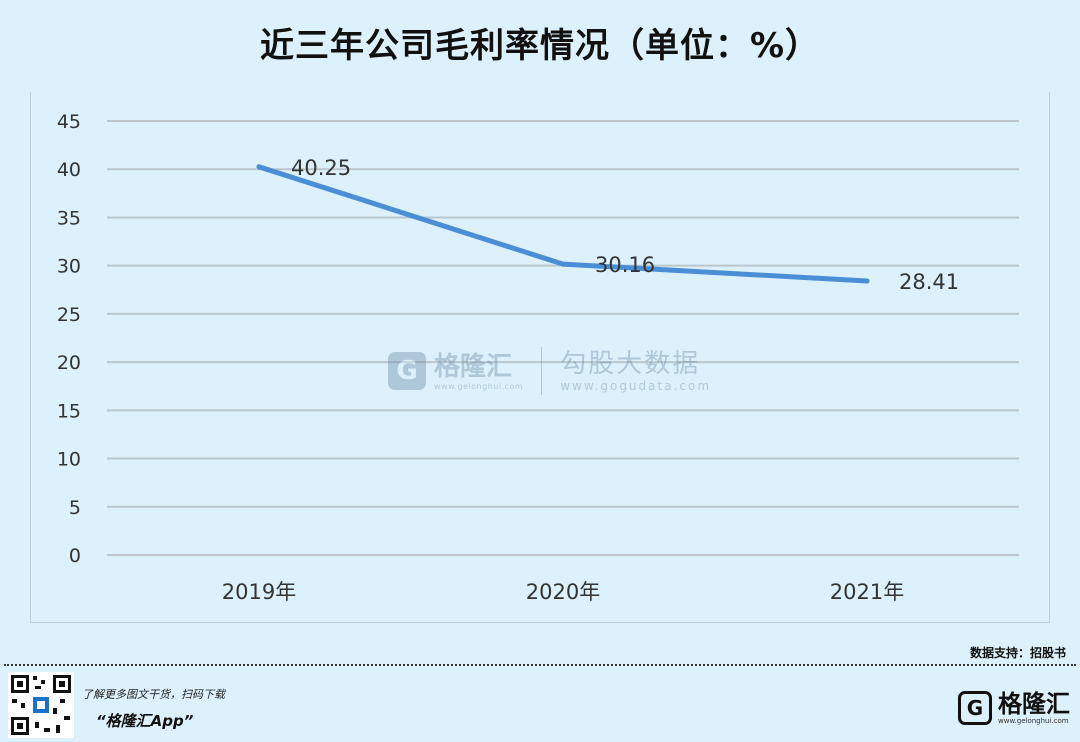  What do you see at coordinates (153, 694) in the screenshot?
I see `footer-slogan: 了解更多图文干货，扫码下载` at bounding box center [153, 694].